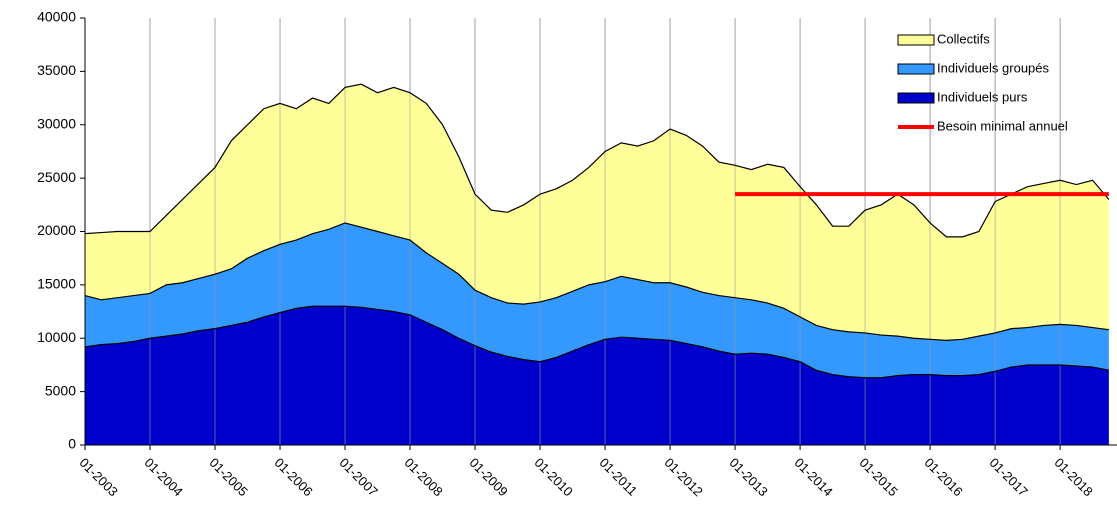  Describe the element at coordinates (982, 96) in the screenshot. I see `legend-label: Individuels purs` at that location.